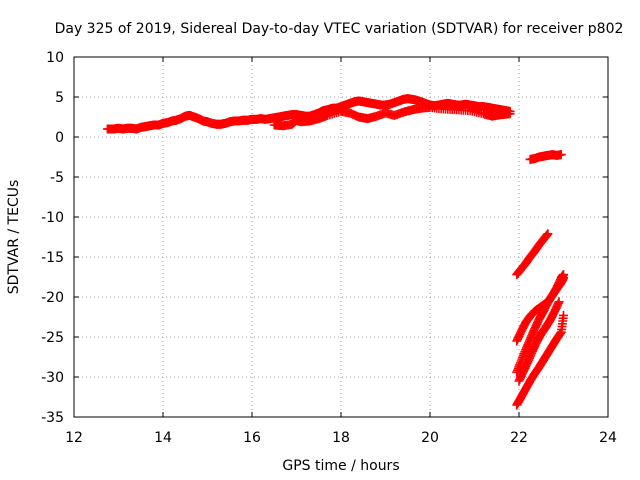 This screenshot has width=640, height=480. I want to click on x-tick-label: 18, so click(341, 438).